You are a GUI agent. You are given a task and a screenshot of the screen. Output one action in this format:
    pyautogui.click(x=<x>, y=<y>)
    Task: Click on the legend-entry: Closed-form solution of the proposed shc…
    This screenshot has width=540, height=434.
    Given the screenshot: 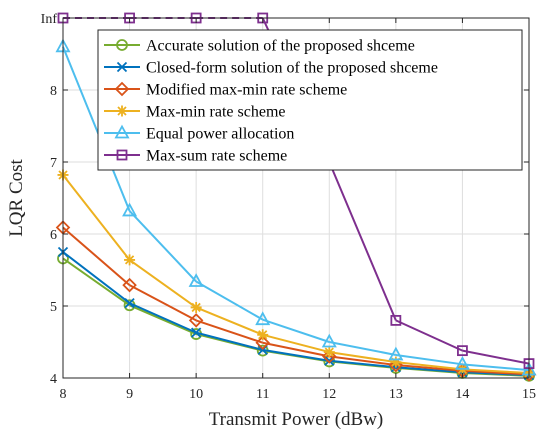 What is the action you would take?
    pyautogui.click(x=271, y=68)
    